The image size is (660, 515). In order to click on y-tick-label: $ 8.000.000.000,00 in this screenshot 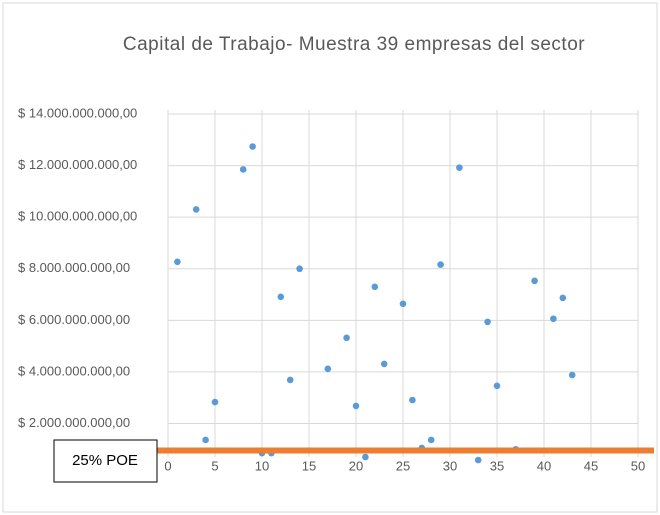, I will do `click(74, 267)`.